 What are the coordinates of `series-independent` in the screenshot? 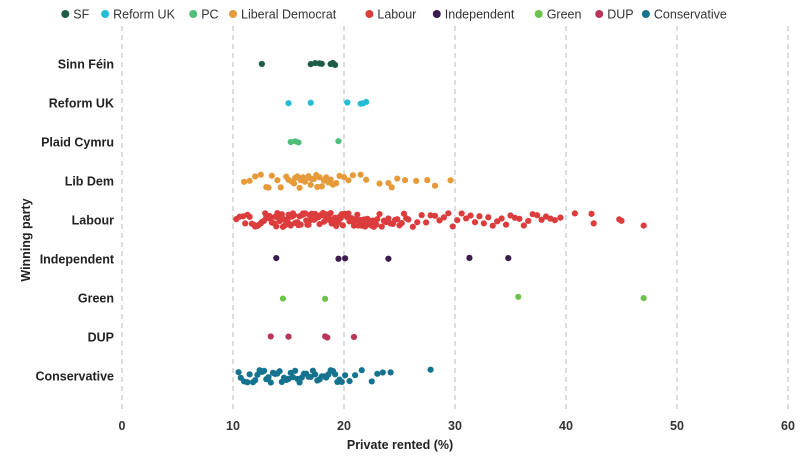 It's located at (392, 258).